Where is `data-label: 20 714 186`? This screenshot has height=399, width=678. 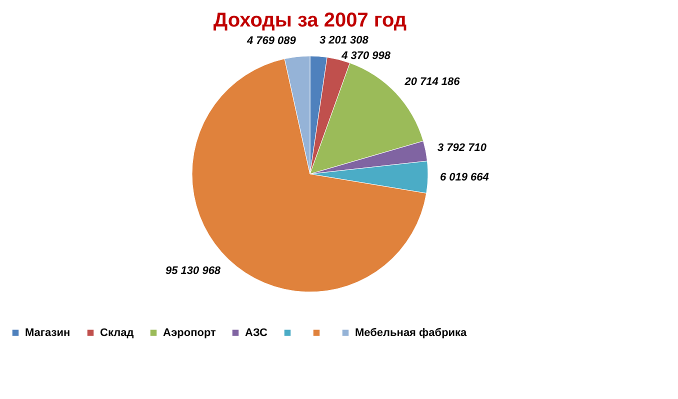
data-label: 20 714 186 is located at coordinates (432, 82).